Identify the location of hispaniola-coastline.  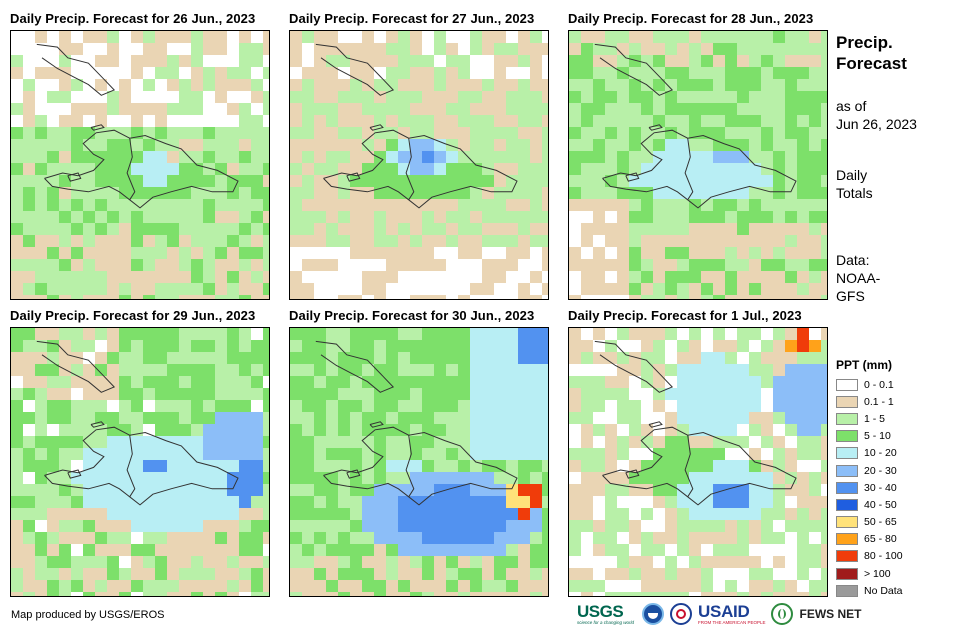
(699, 466).